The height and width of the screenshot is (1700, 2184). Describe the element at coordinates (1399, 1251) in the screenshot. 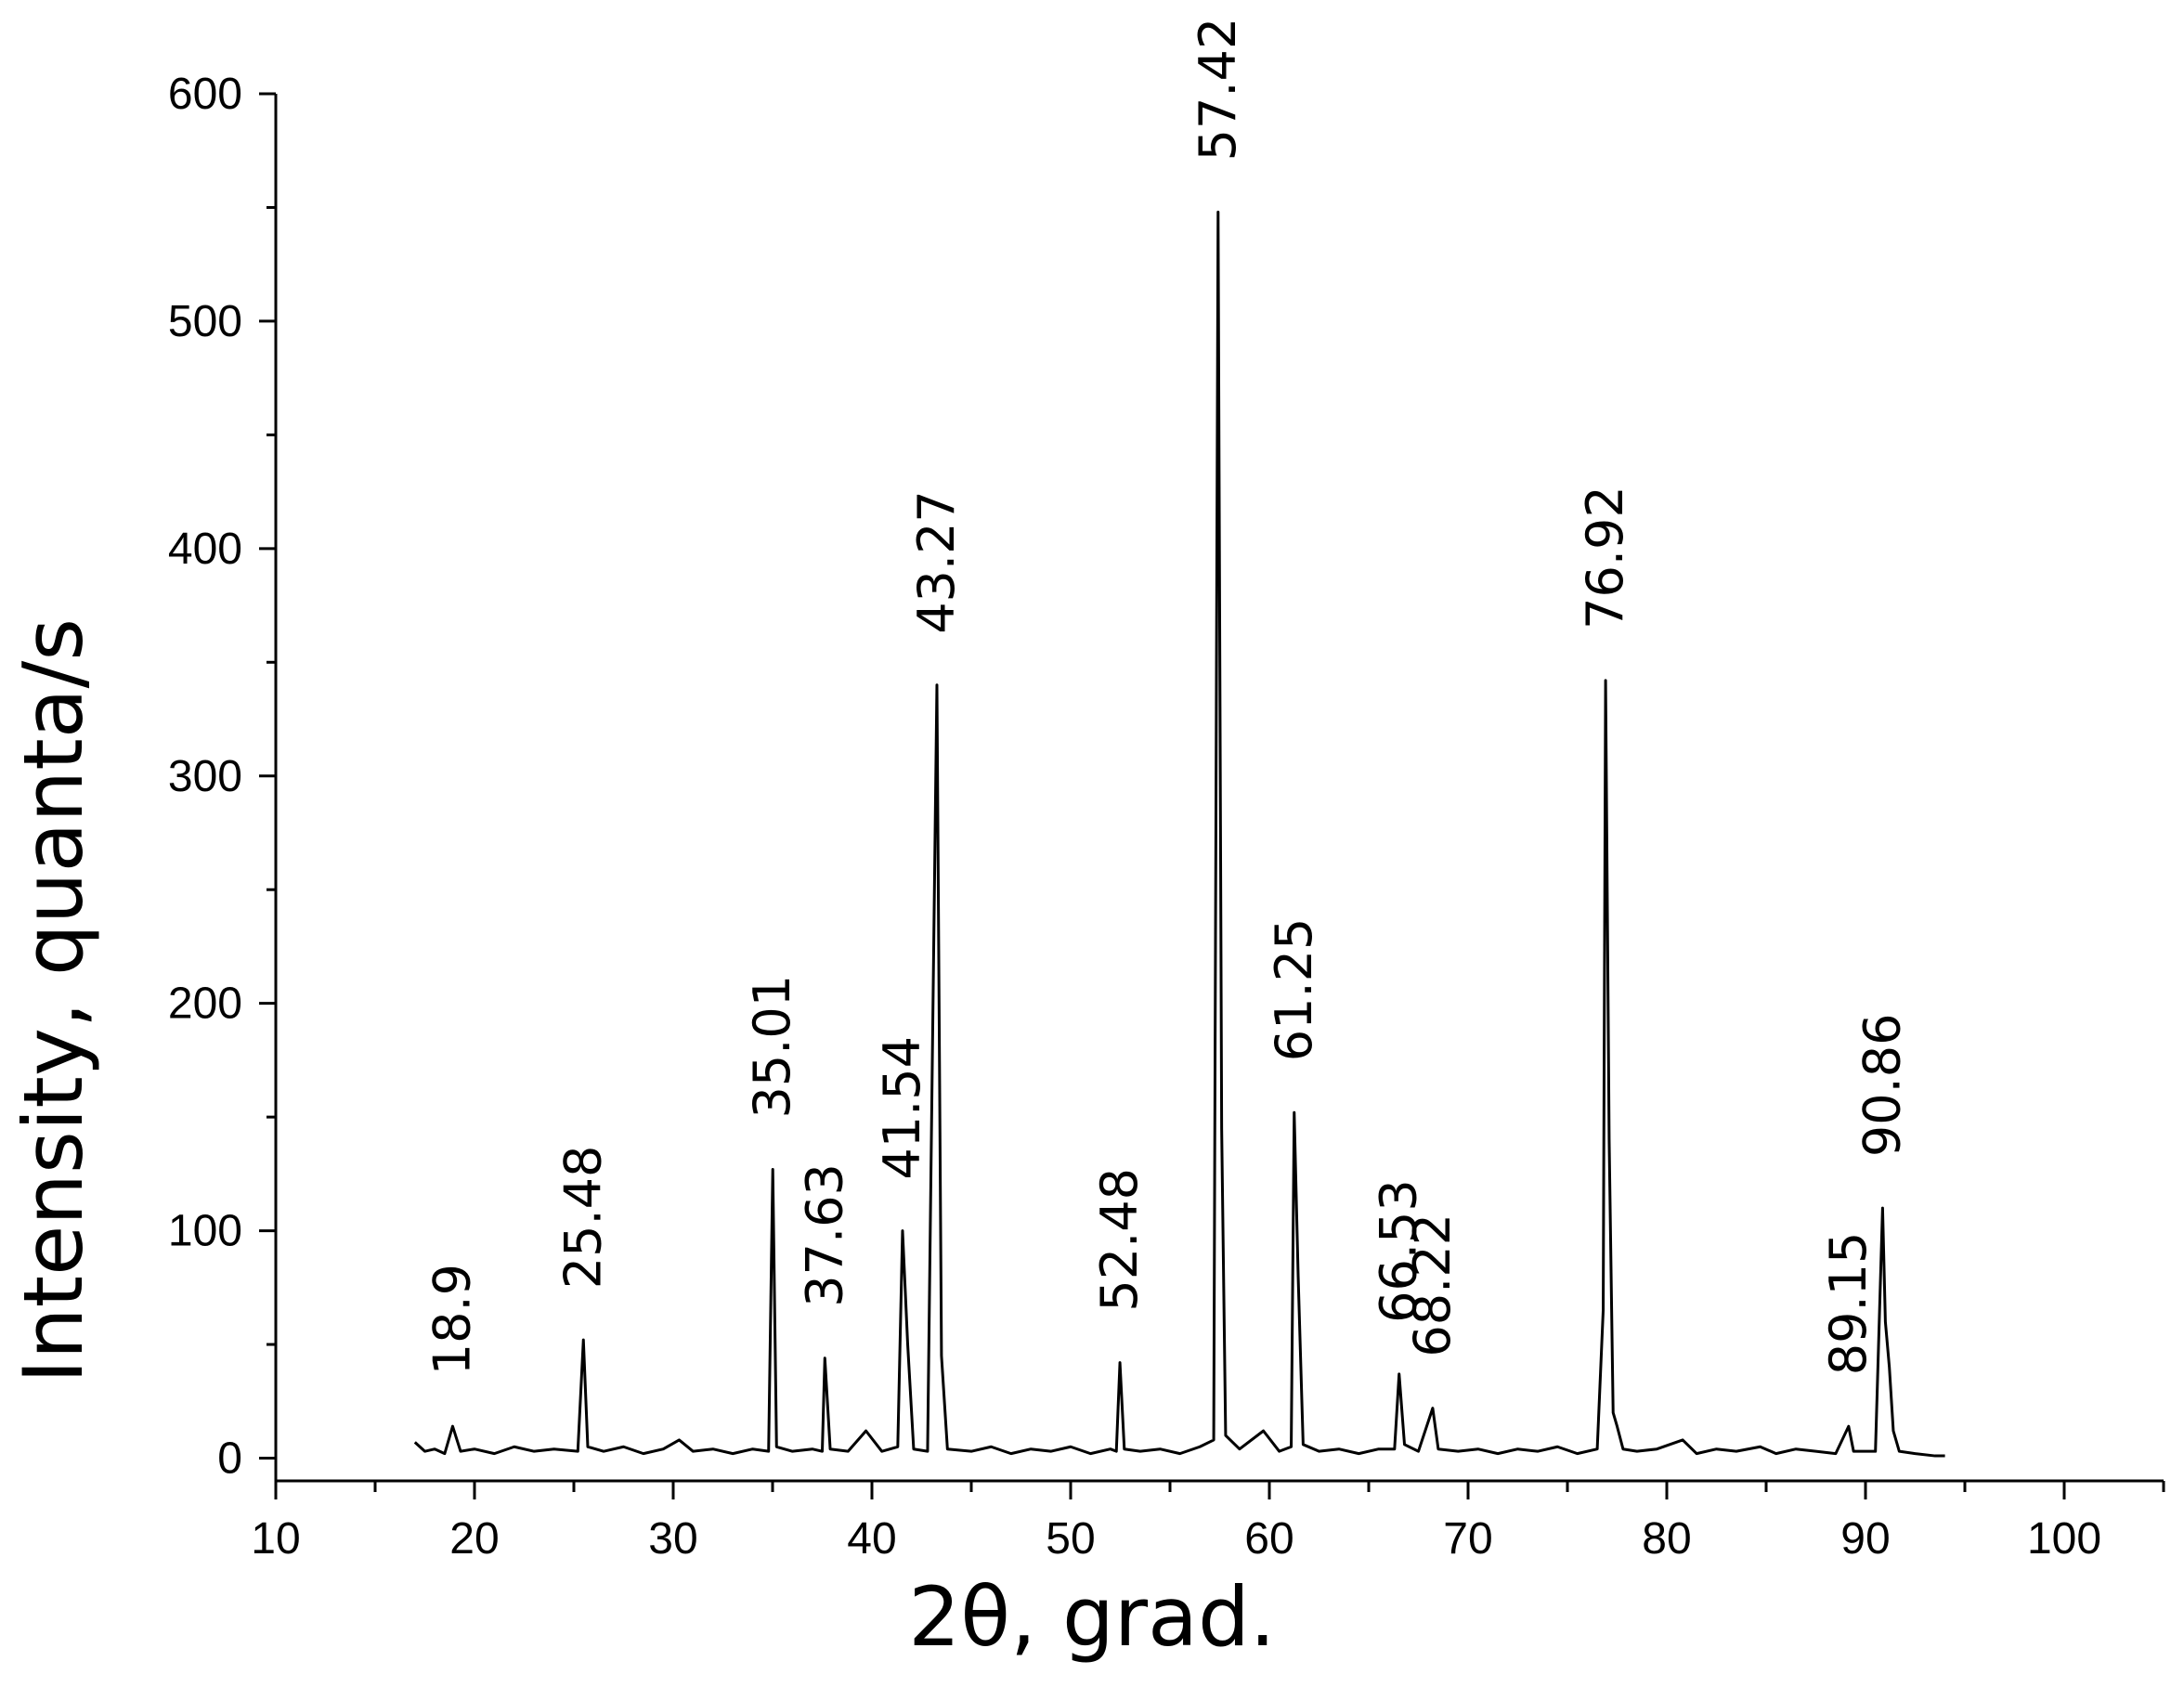

I see `peak-label: 66.53` at that location.